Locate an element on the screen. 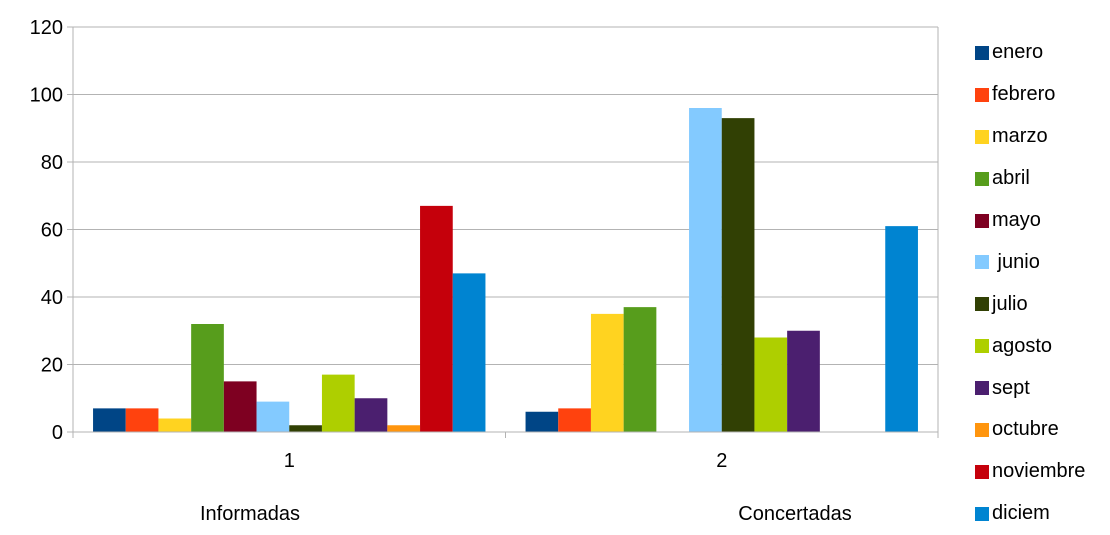 Image resolution: width=1110 pixels, height=535 pixels. legend-label: octubre is located at coordinates (1025, 429).